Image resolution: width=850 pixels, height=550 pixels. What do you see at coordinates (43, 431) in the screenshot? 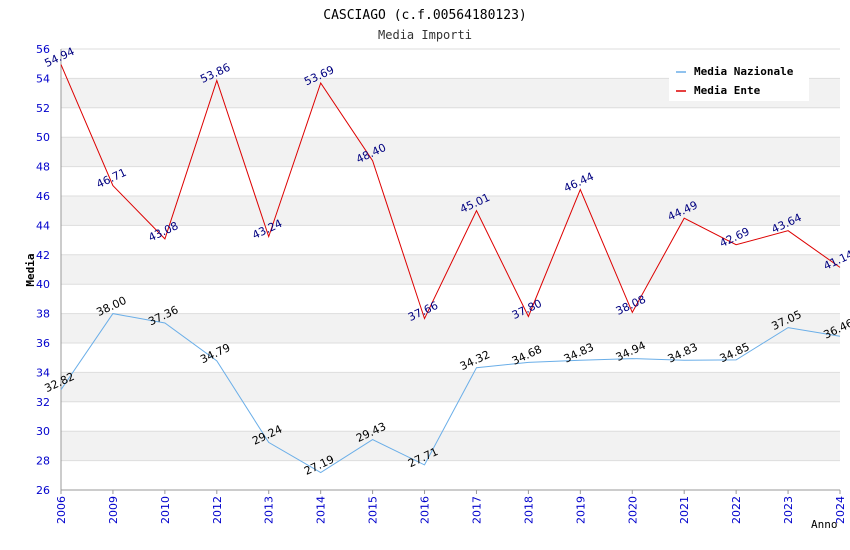
I see `y-tick-label: 30` at bounding box center [43, 431].